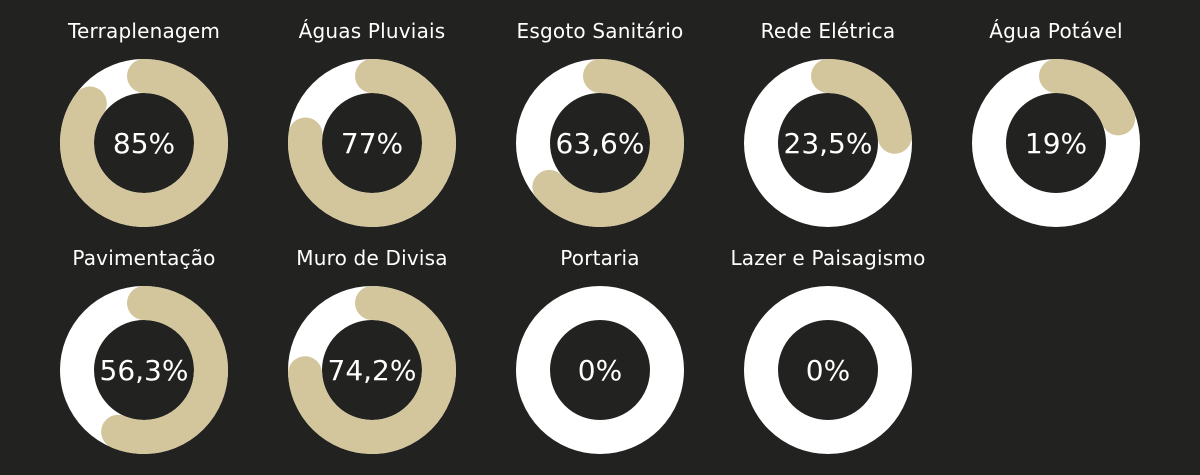 The image size is (1200, 475). Describe the element at coordinates (828, 31) in the screenshot. I see `metric-title: Rede Elétrica` at that location.